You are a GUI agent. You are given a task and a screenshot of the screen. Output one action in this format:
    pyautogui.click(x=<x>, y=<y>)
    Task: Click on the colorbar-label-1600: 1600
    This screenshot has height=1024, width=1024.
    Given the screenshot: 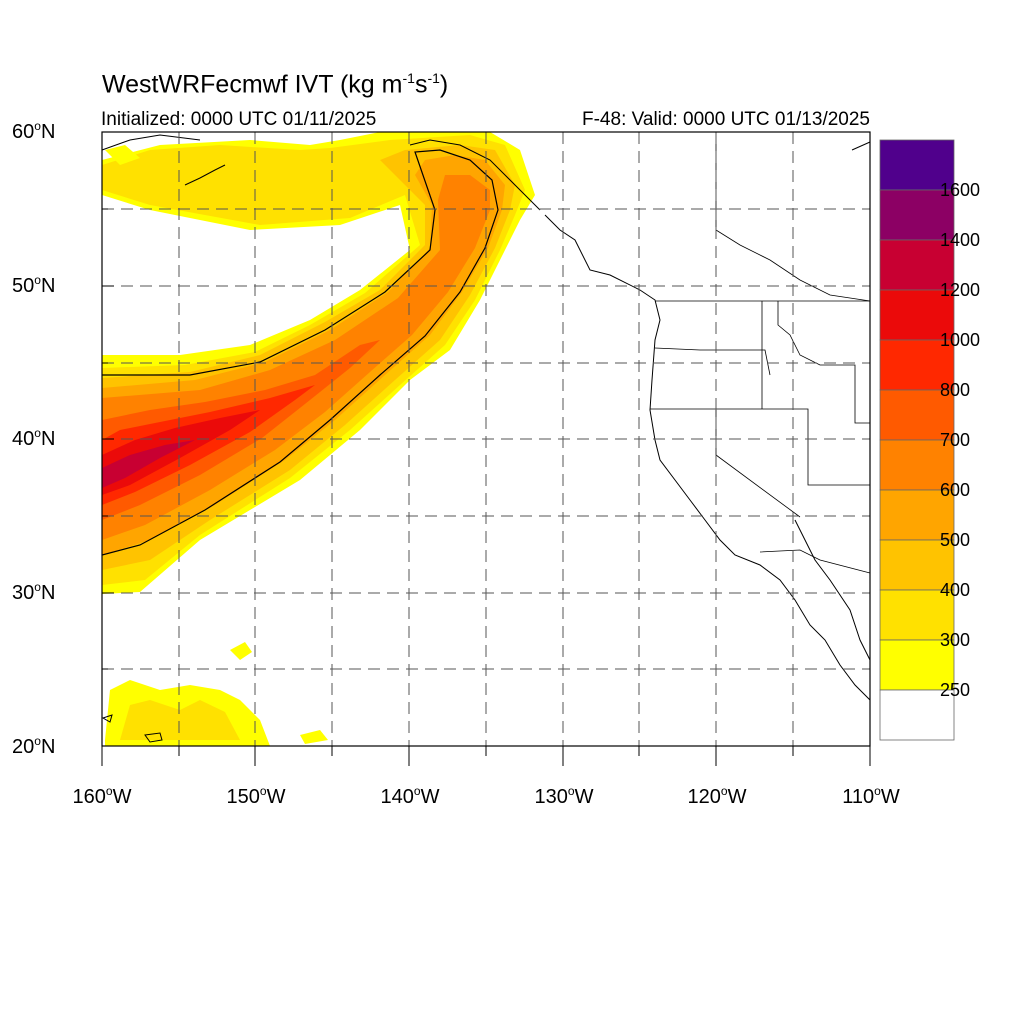 What is the action you would take?
    pyautogui.click(x=960, y=190)
    